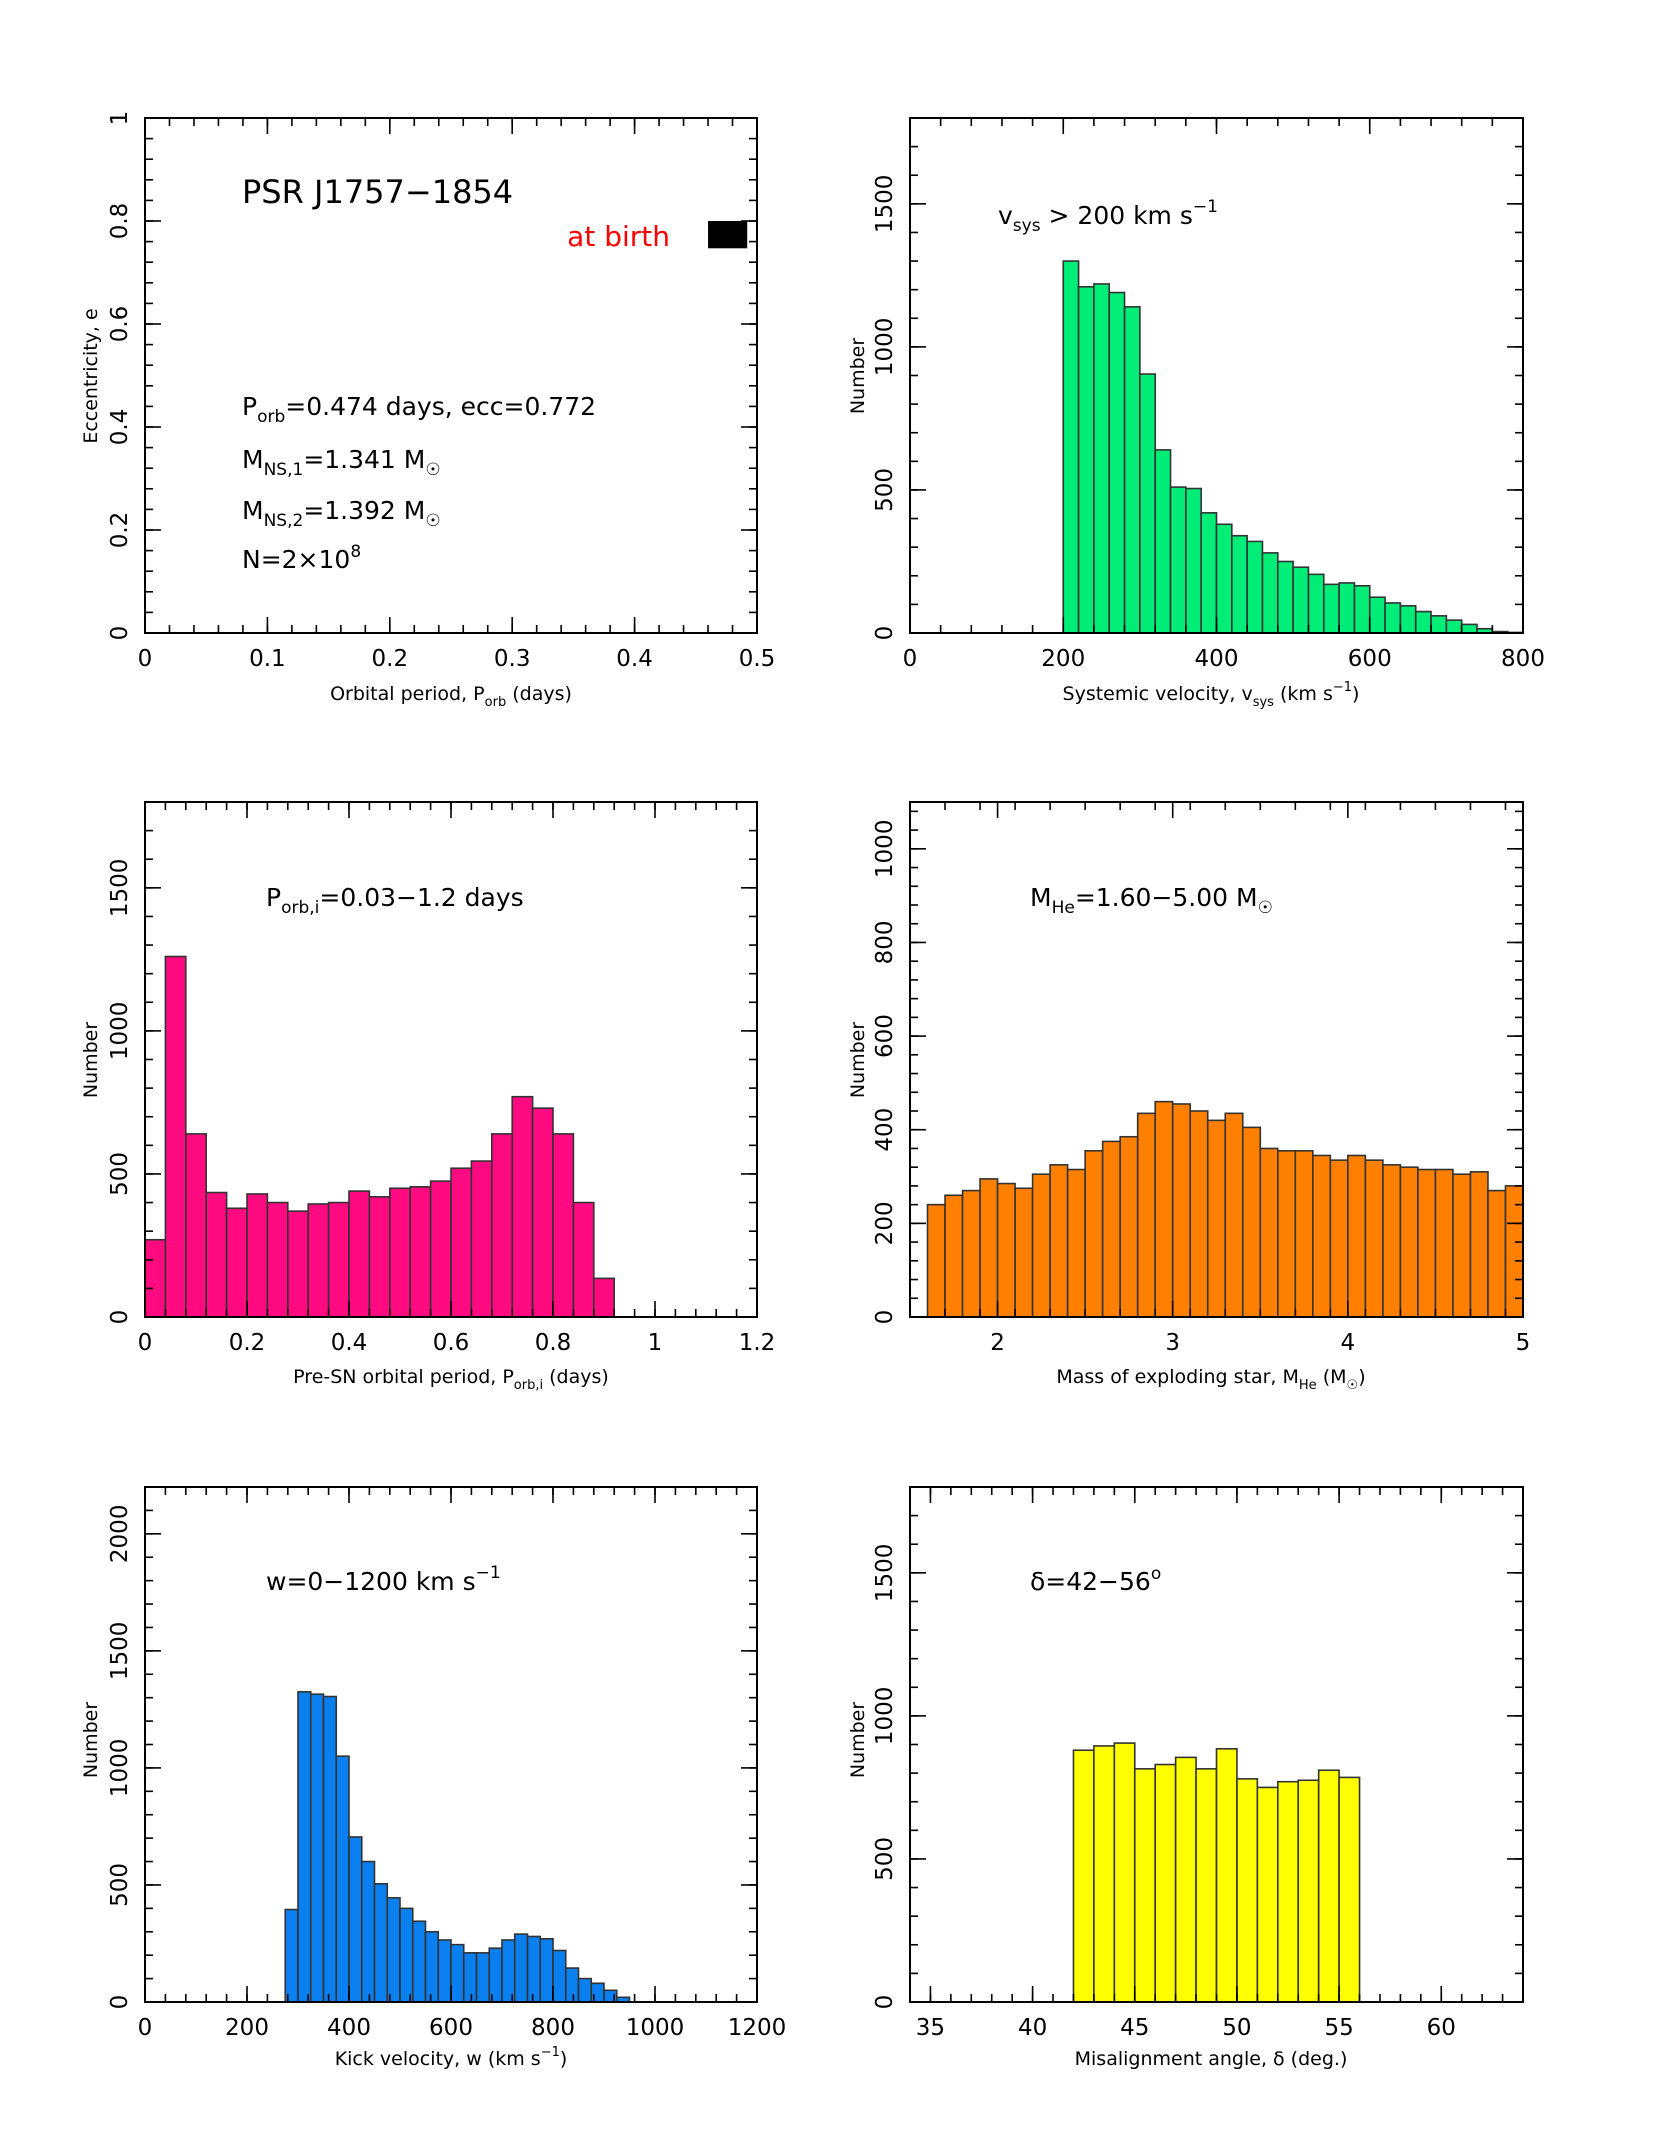  I want to click on p1-ytick-label: 0, so click(120, 633).